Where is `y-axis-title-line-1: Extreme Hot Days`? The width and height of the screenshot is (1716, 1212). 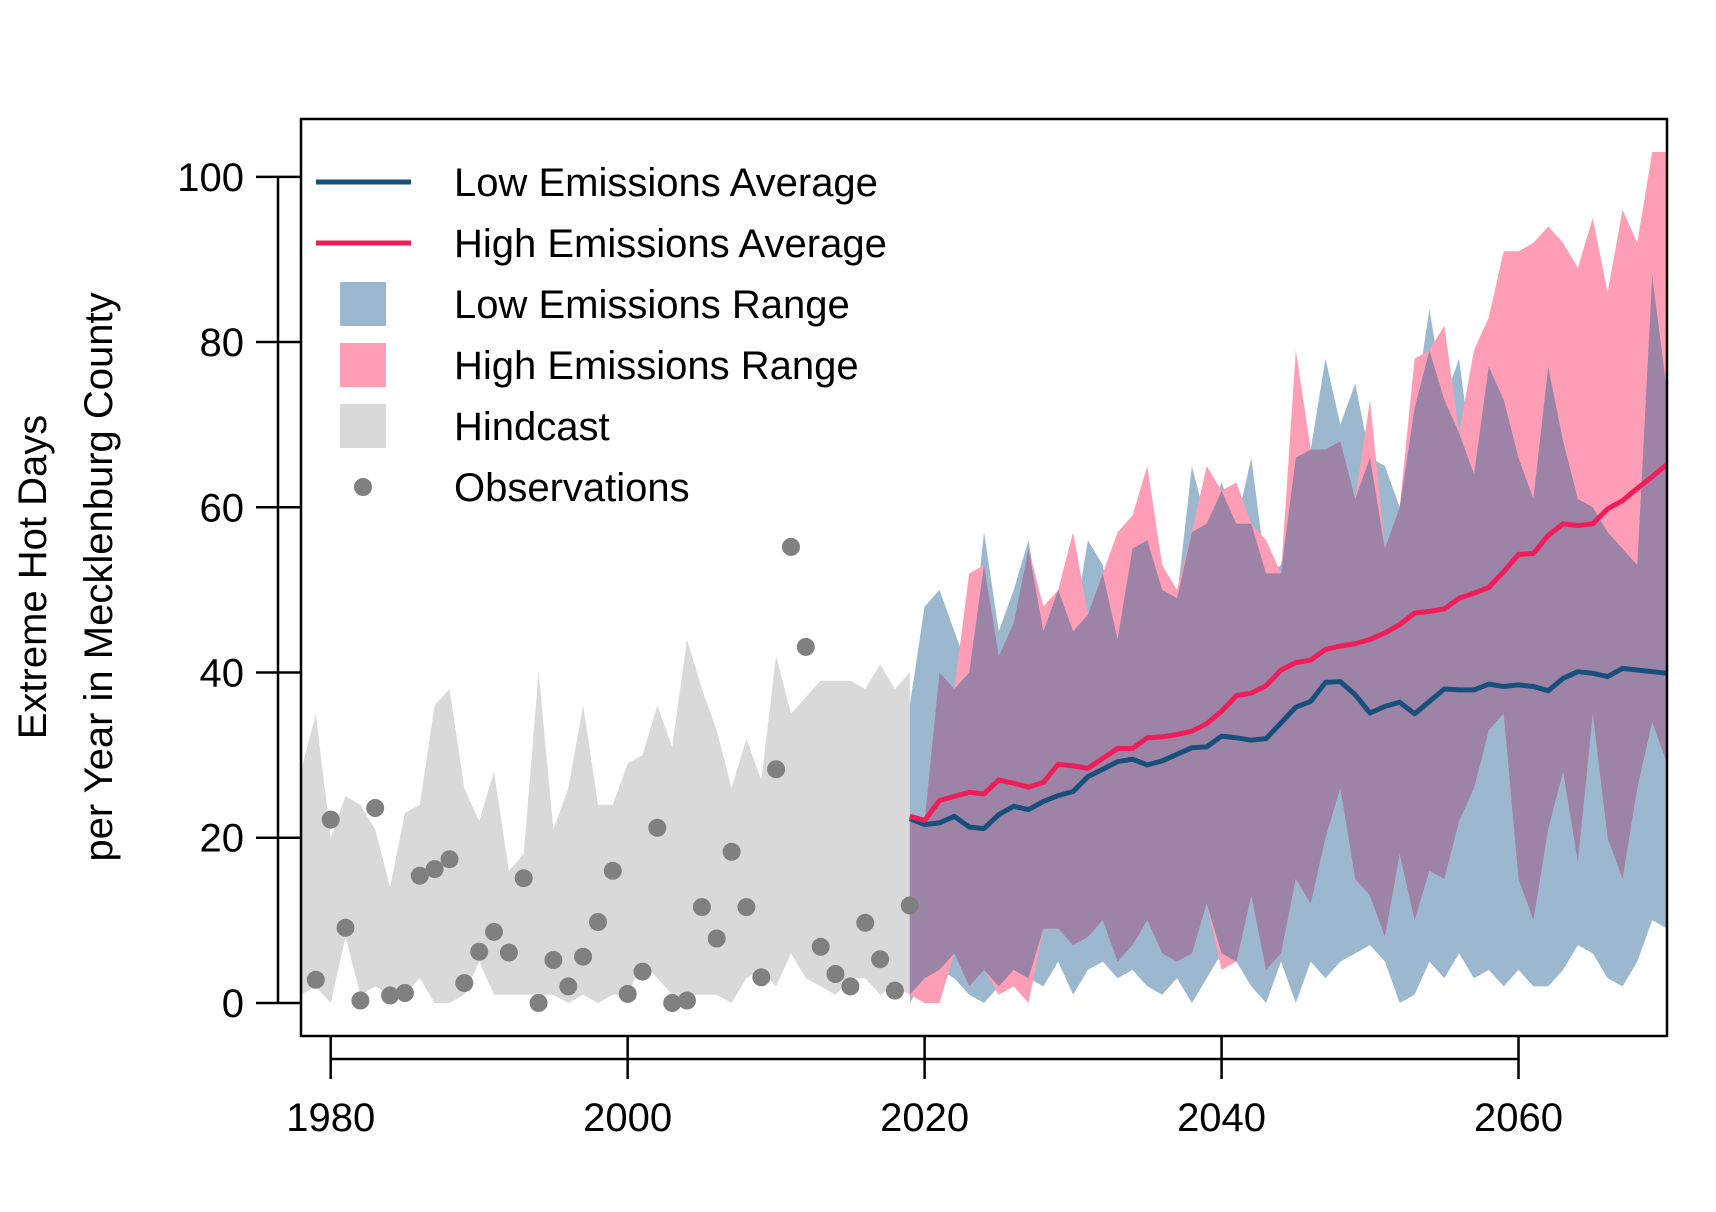 y-axis-title-line-1: Extreme Hot Days is located at coordinates (33, 577).